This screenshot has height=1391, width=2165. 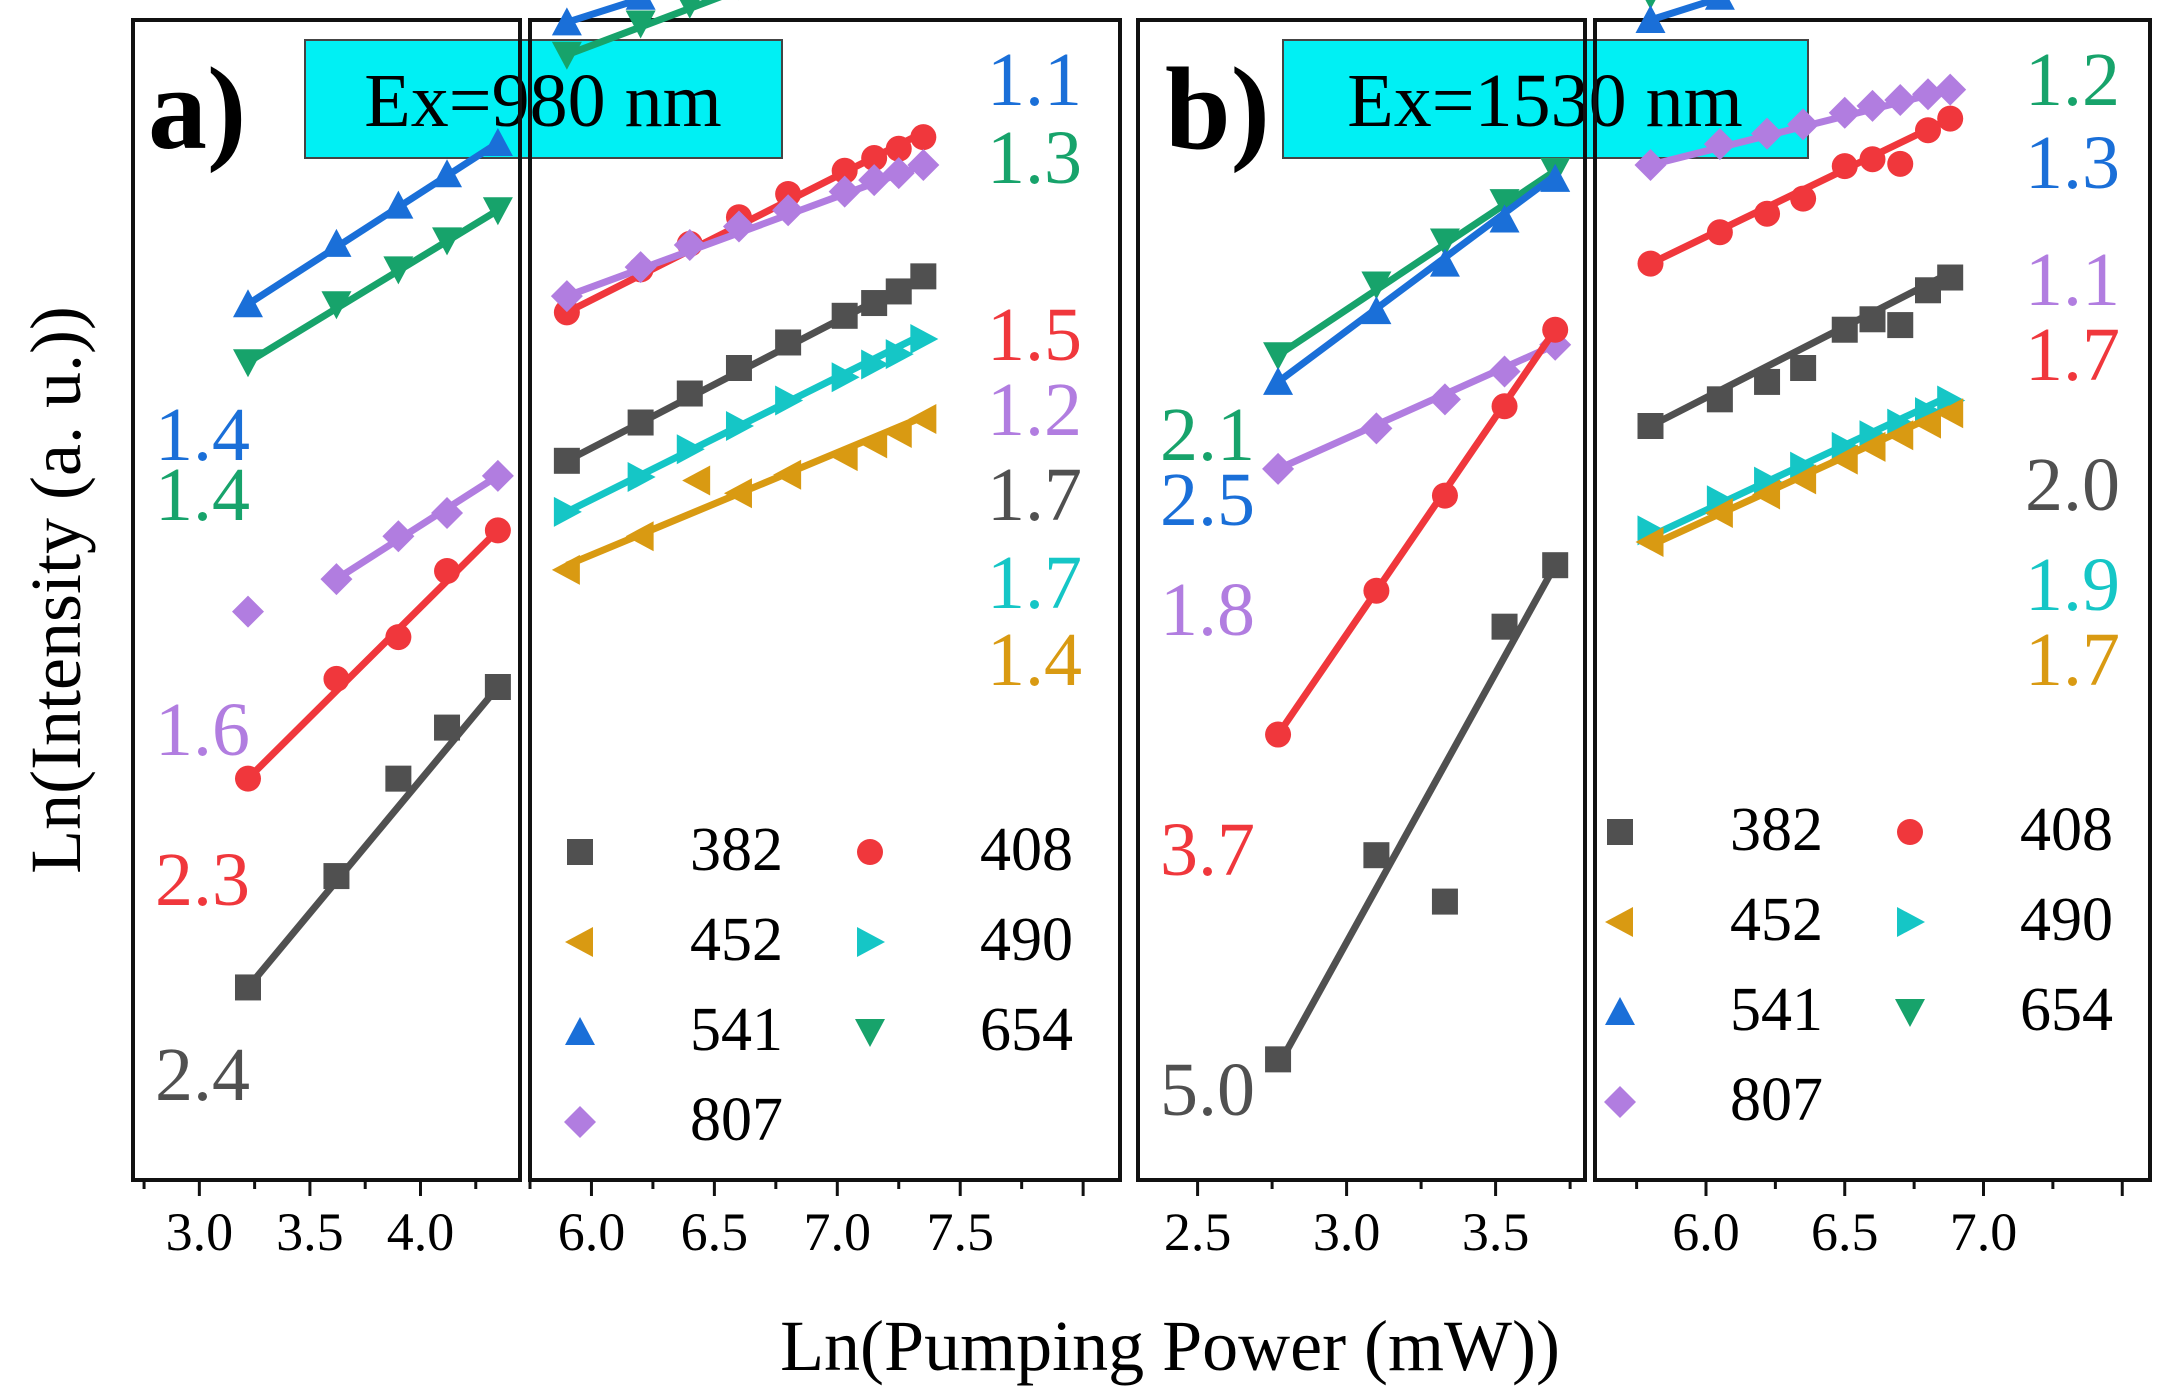 I want to click on series-b-right-654: 1.2, so click(x=1882, y=61).